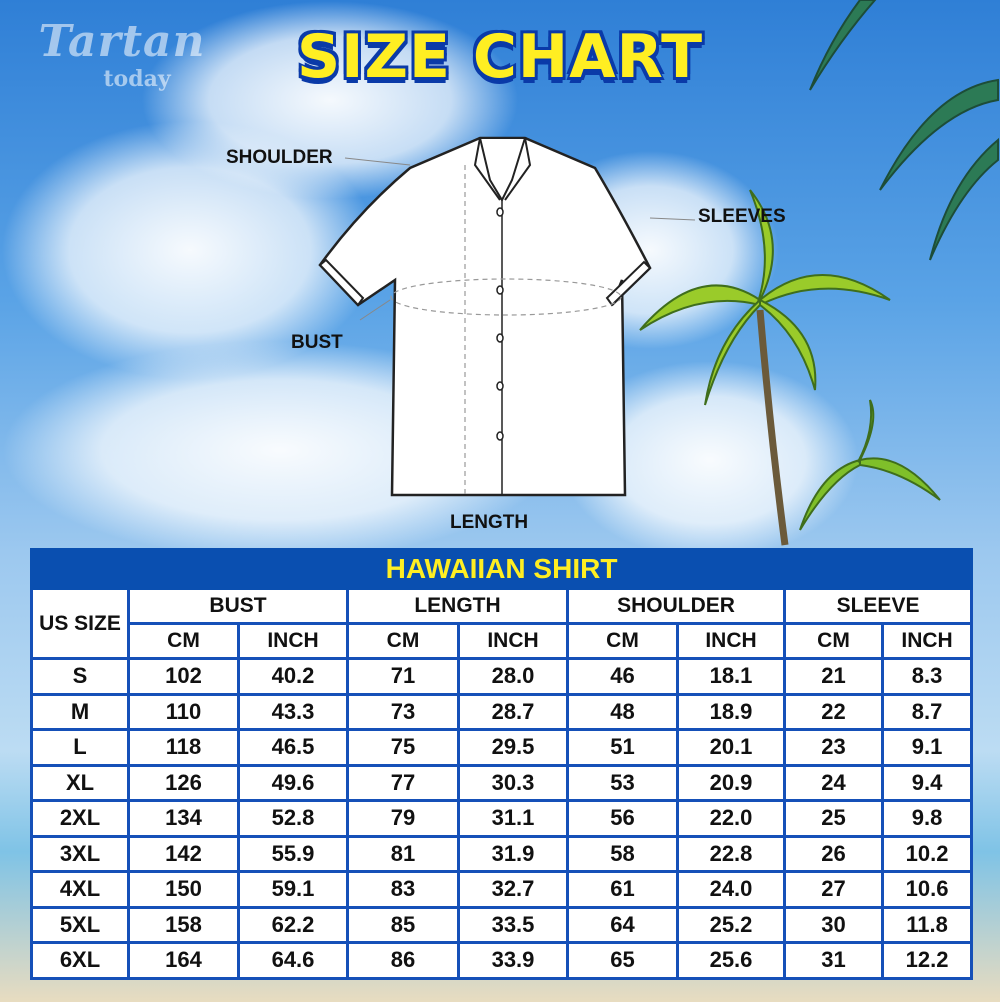 The image size is (1000, 1002). I want to click on table-row: 3XL 142 55.9 81 31.9 58 22.8 26 10.2, so click(502, 853).